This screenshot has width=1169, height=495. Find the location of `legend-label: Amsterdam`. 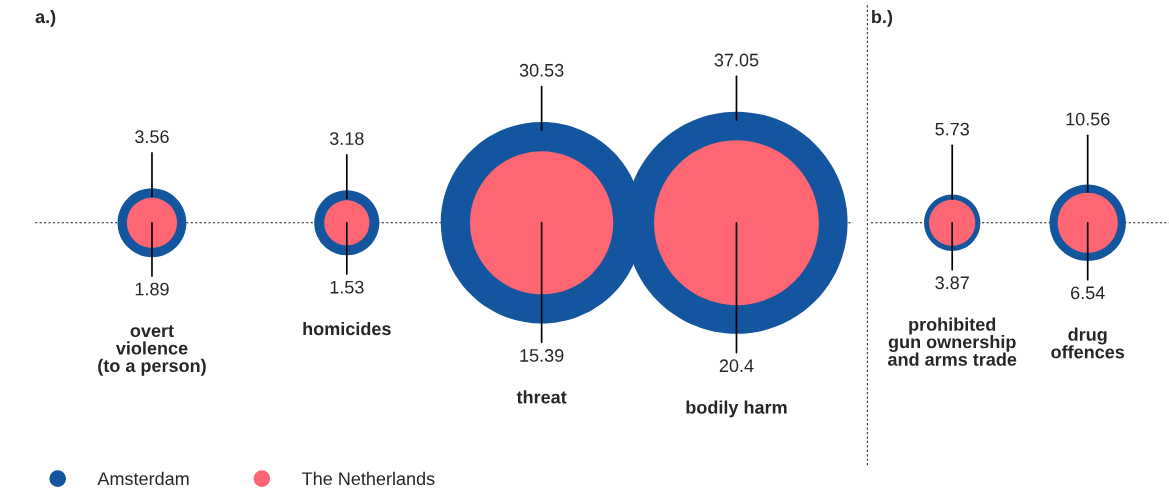

legend-label: Amsterdam is located at coordinates (143, 478).